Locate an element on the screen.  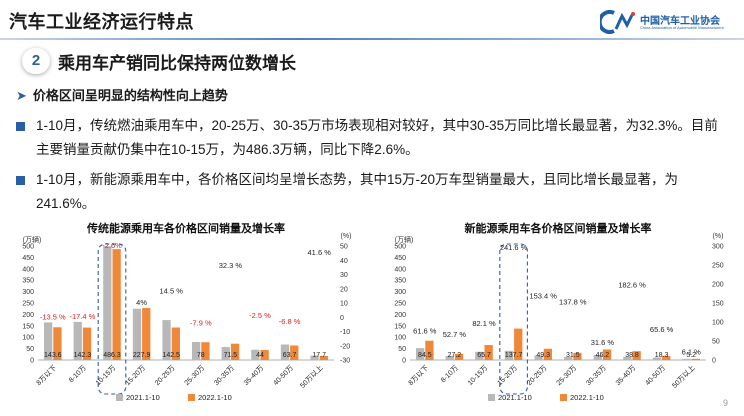
y-tick-label-left: 300 is located at coordinates (400, 292).